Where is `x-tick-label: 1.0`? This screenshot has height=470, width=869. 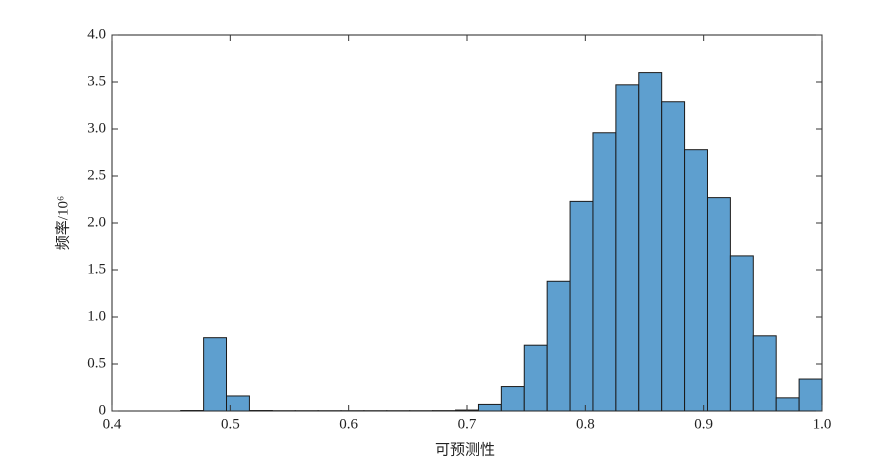 x-tick-label: 1.0 is located at coordinates (822, 424).